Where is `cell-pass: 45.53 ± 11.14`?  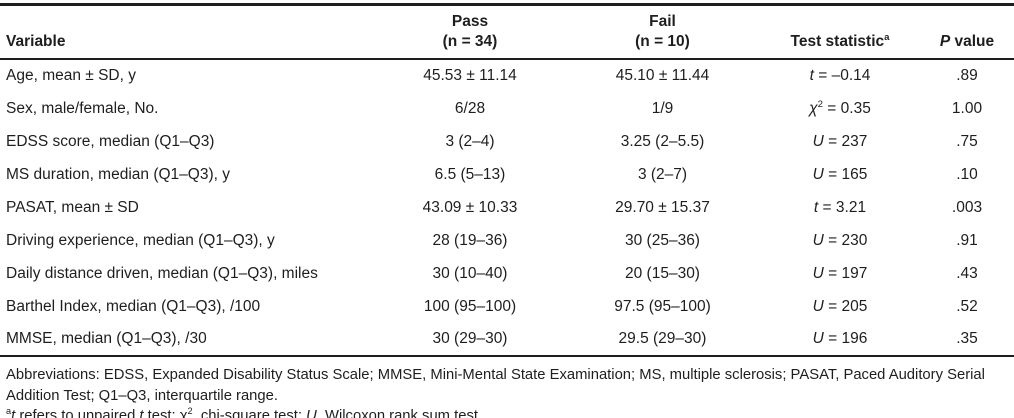
cell-pass: 45.53 ± 11.14 is located at coordinates (470, 75).